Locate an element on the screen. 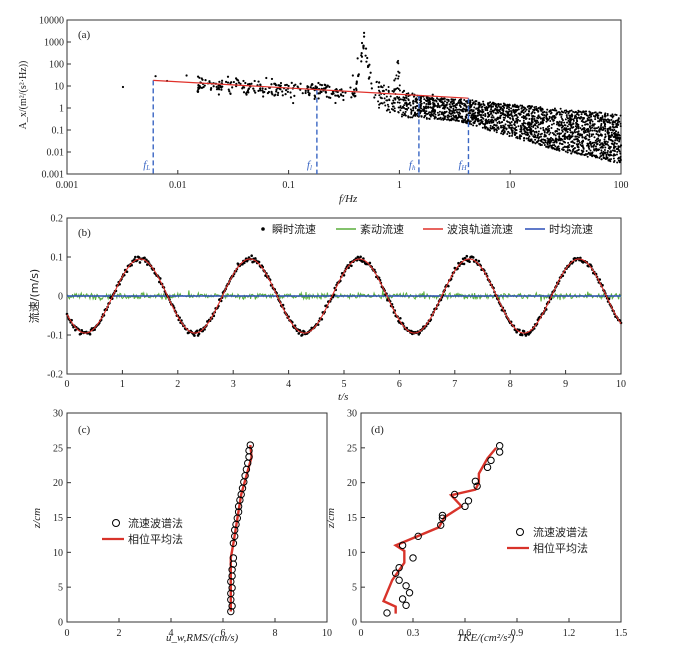  marker-label-l: fl is located at coordinates (309, 165).